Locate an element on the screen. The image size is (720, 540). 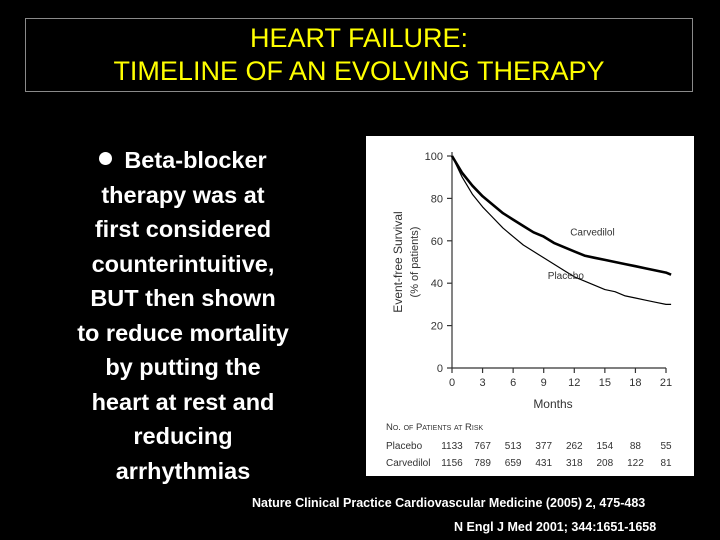
y-tick-label: 80 is located at coordinates (437, 199).